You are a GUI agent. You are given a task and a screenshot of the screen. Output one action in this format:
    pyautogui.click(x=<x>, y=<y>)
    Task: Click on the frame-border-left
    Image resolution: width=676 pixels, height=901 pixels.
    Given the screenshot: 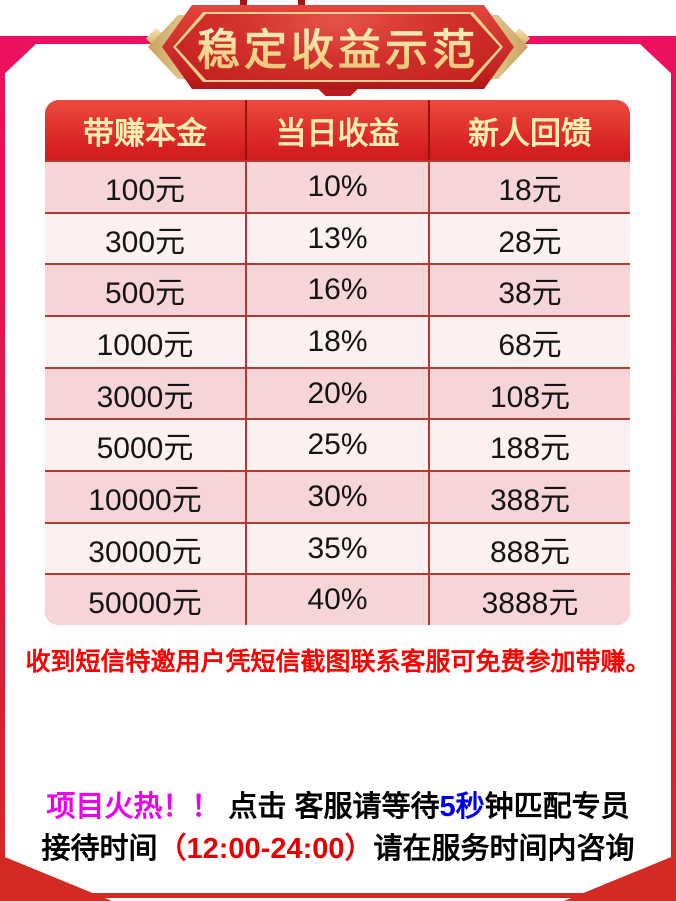 What is the action you would take?
    pyautogui.click(x=2, y=472)
    